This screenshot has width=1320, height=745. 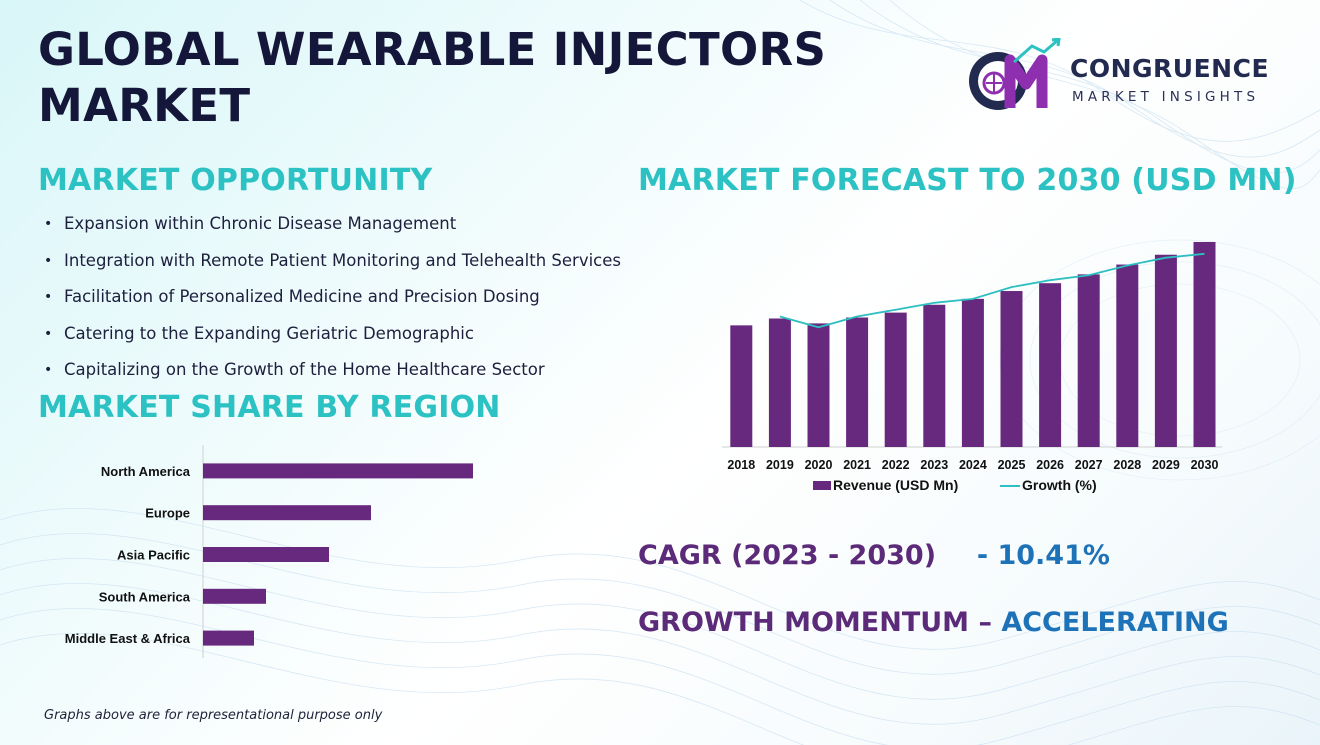 What do you see at coordinates (973, 465) in the screenshot?
I see `year-tick-label: 2024` at bounding box center [973, 465].